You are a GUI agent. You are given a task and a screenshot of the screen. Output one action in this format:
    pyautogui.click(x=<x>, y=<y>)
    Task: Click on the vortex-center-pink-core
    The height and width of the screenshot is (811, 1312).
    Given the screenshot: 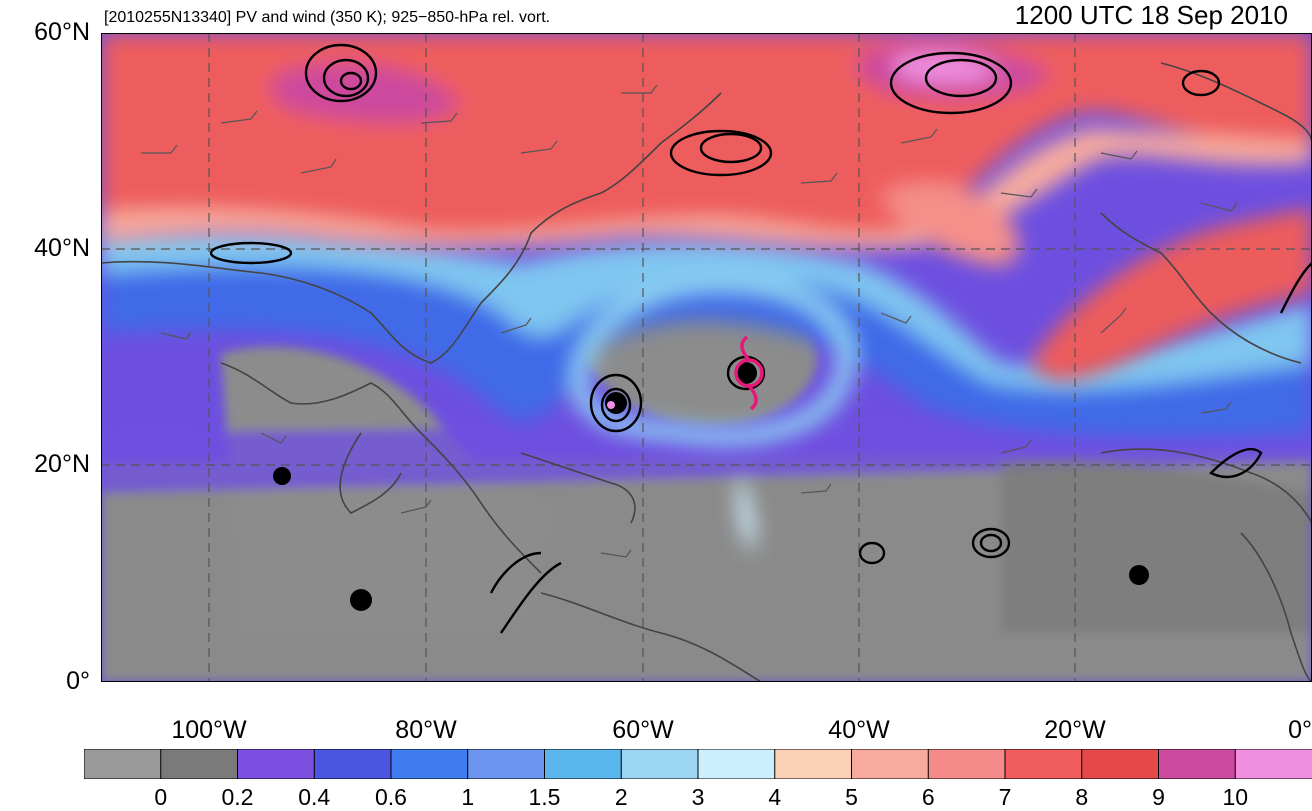 What is the action you would take?
    pyautogui.click(x=611, y=405)
    